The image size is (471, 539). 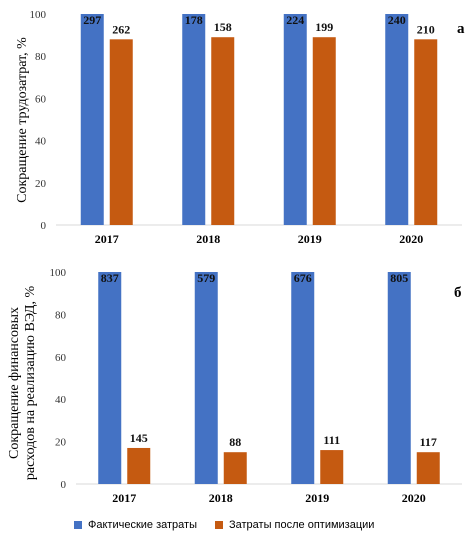 What do you see at coordinates (208, 239) in the screenshot?
I see `panel-1-x-tick-label: 2018` at bounding box center [208, 239].